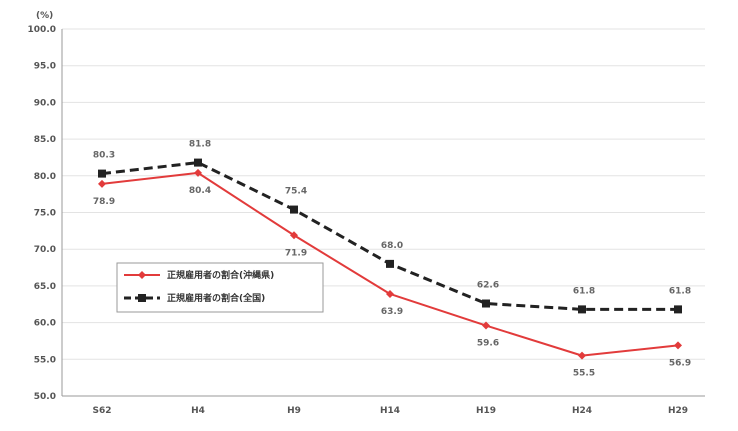 The height and width of the screenshot is (431, 738). Describe the element at coordinates (390, 411) in the screenshot. I see `x-tick-label: H14` at that location.